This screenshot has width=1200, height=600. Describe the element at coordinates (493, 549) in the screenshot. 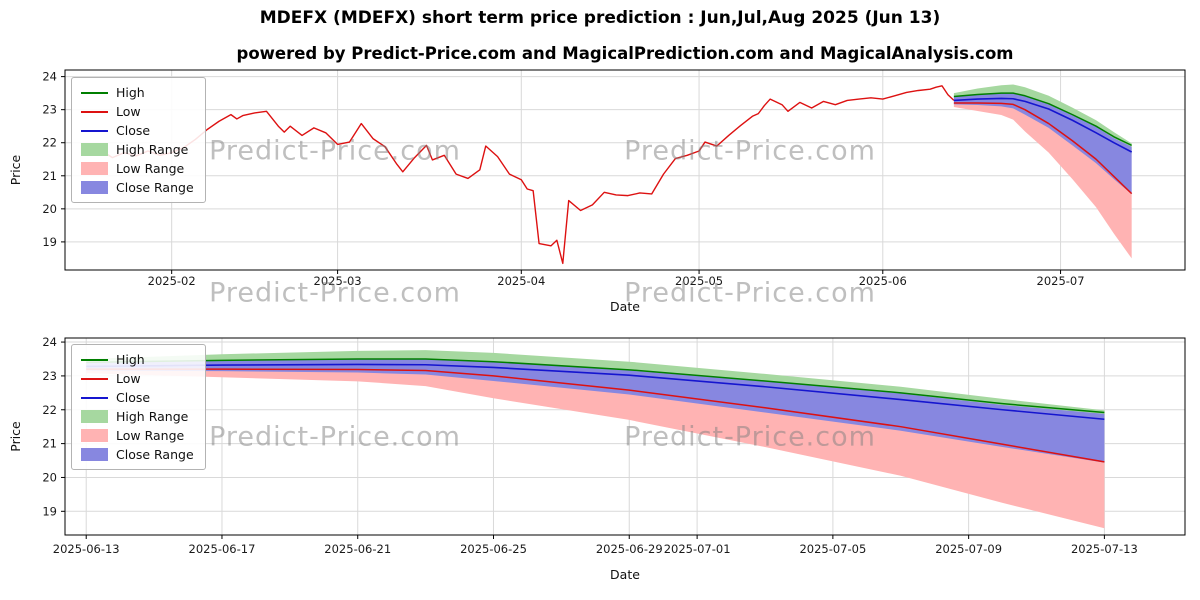

I see `x-tick-label: 2025-06-25` at that location.